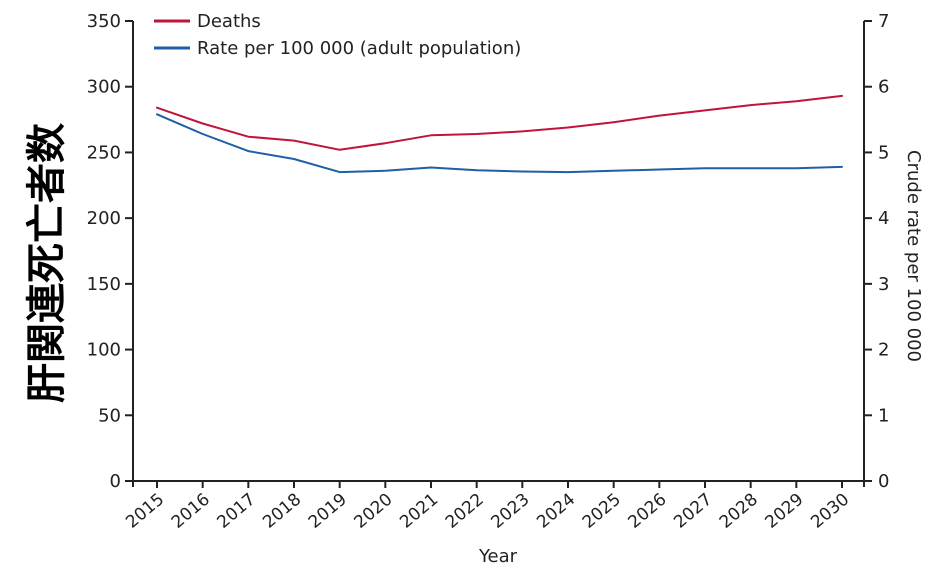 The height and width of the screenshot is (580, 932). I want to click on x-tick-label: 2019, so click(328, 511).